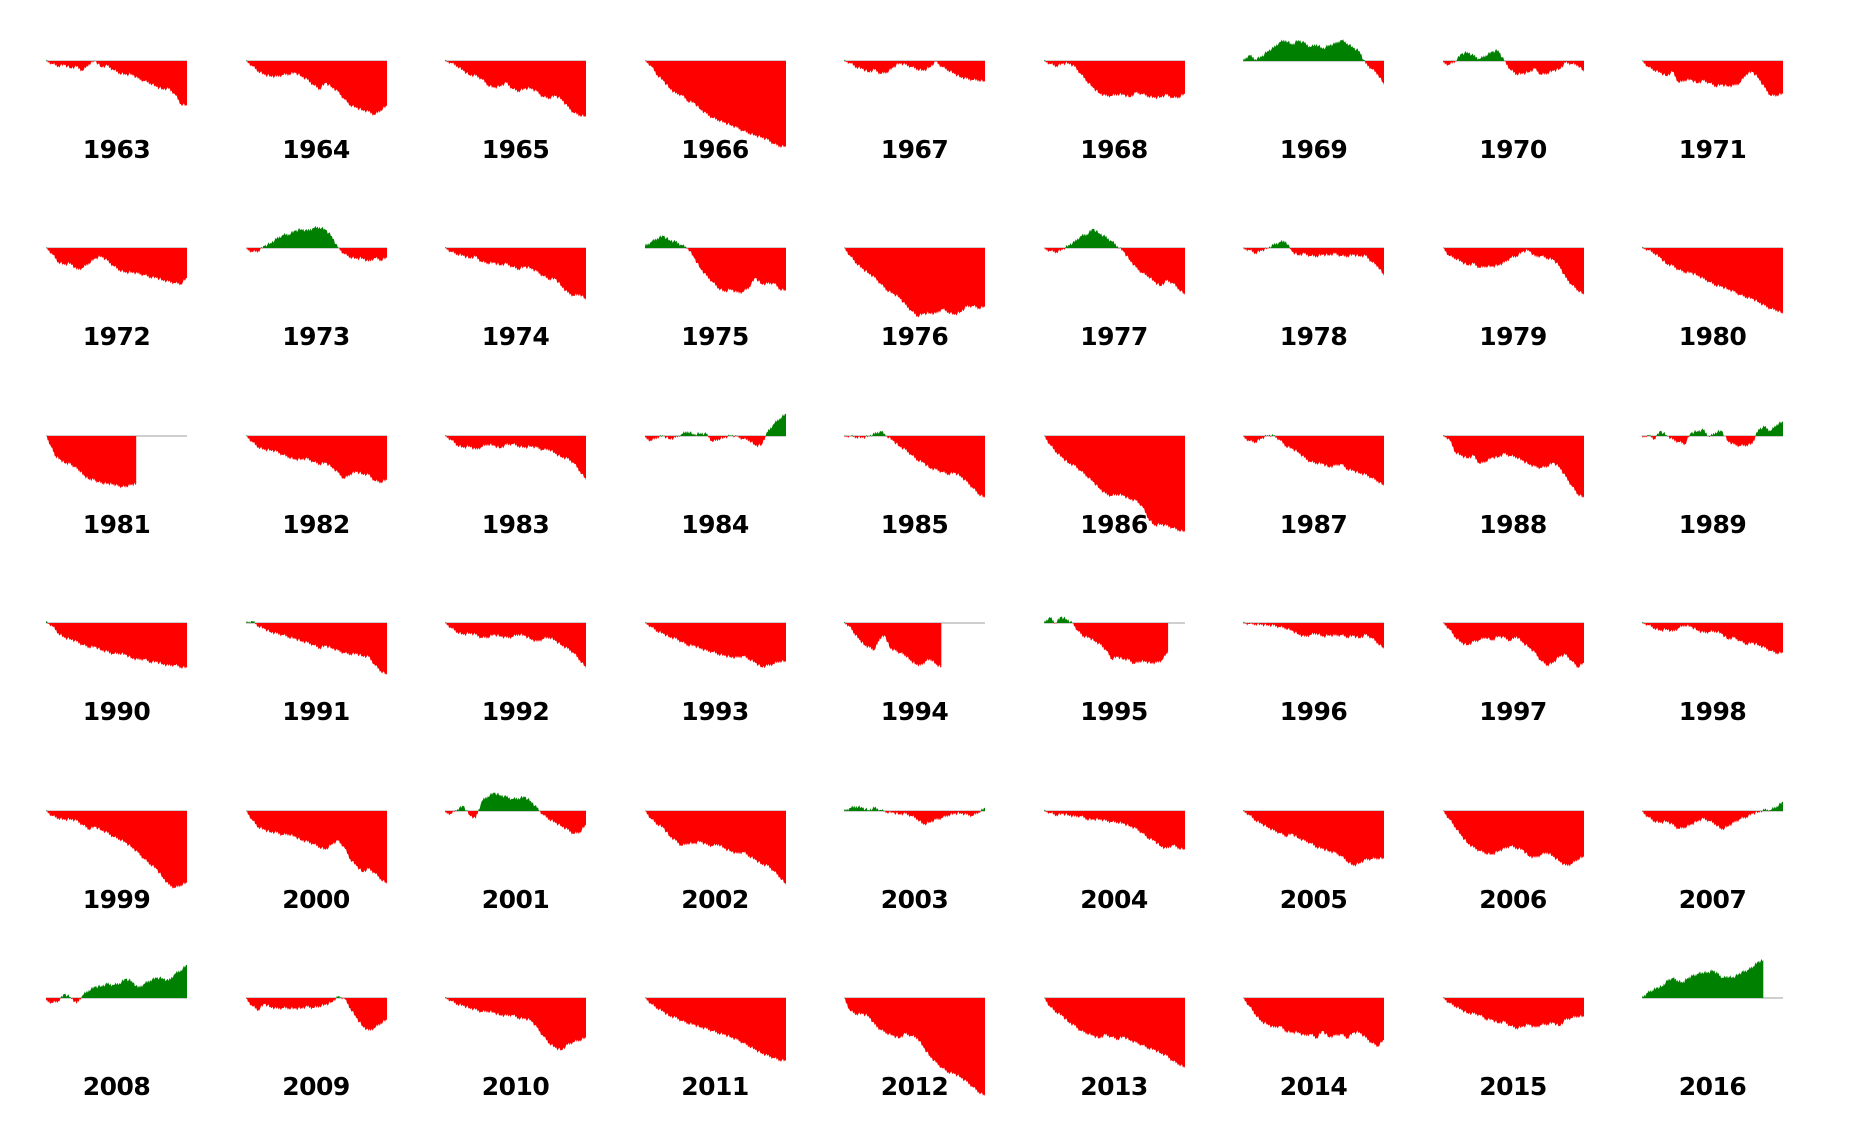 This screenshot has width=1850, height=1145. What do you see at coordinates (1542, 1051) in the screenshot?
I see `panel-2015: 2015` at bounding box center [1542, 1051].